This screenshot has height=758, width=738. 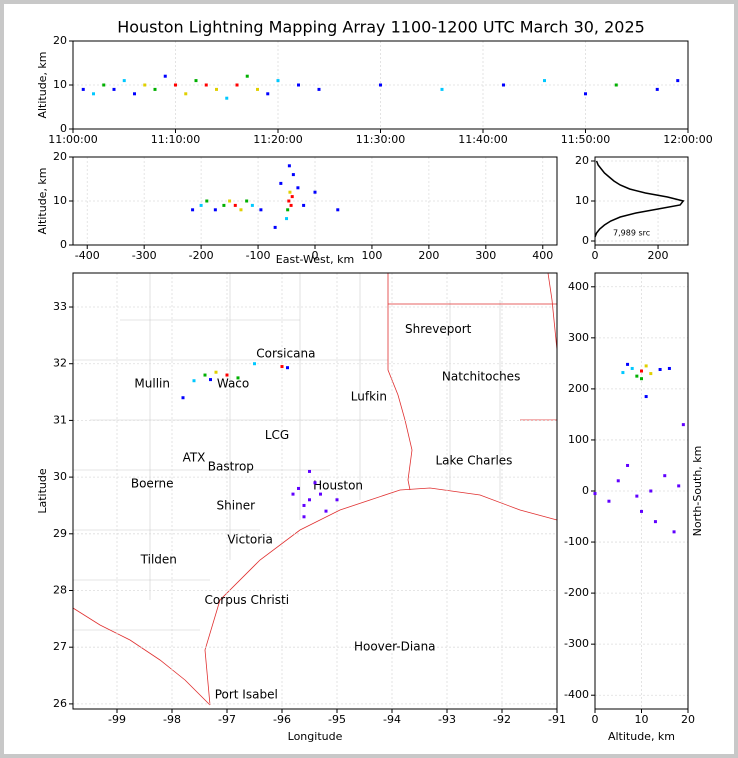 I want to click on x-tick-label: 400, so click(x=542, y=255).